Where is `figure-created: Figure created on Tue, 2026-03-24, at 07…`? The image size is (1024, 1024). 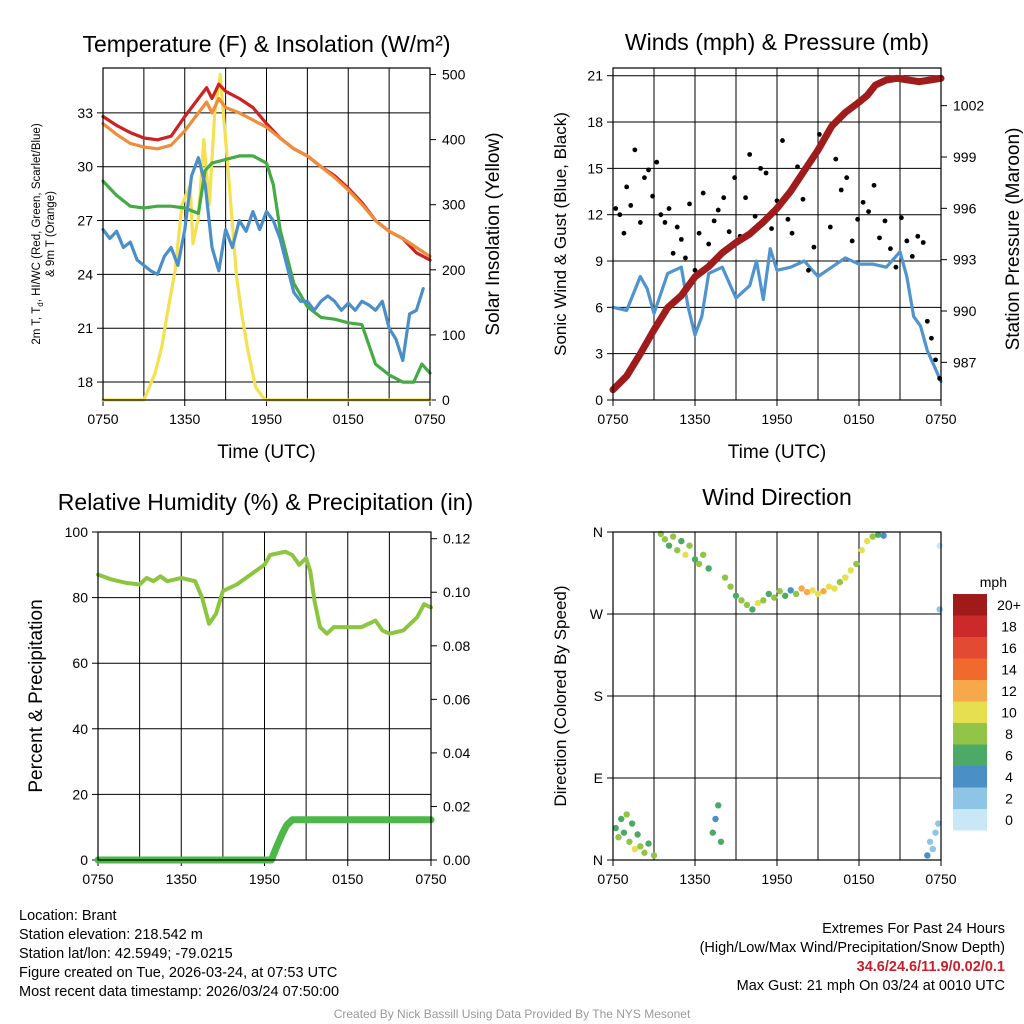 figure-created: Figure created on Tue, 2026-03-24, at 07… is located at coordinates (178, 973).